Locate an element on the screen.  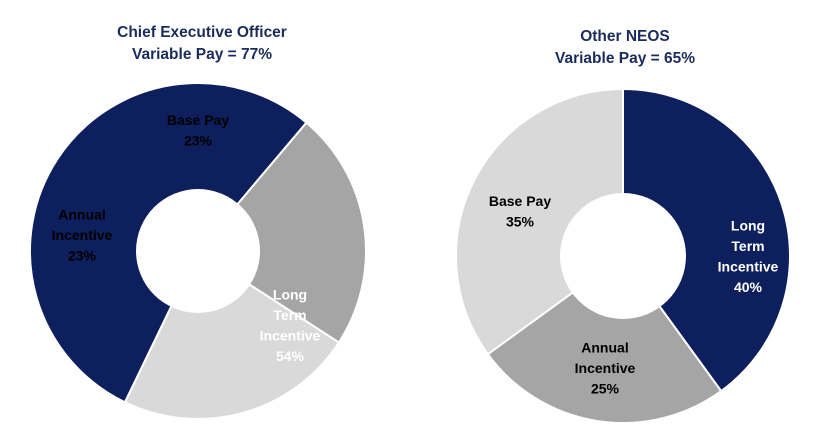
neo-label-long-term-incentive-line: Long is located at coordinates (748, 225).